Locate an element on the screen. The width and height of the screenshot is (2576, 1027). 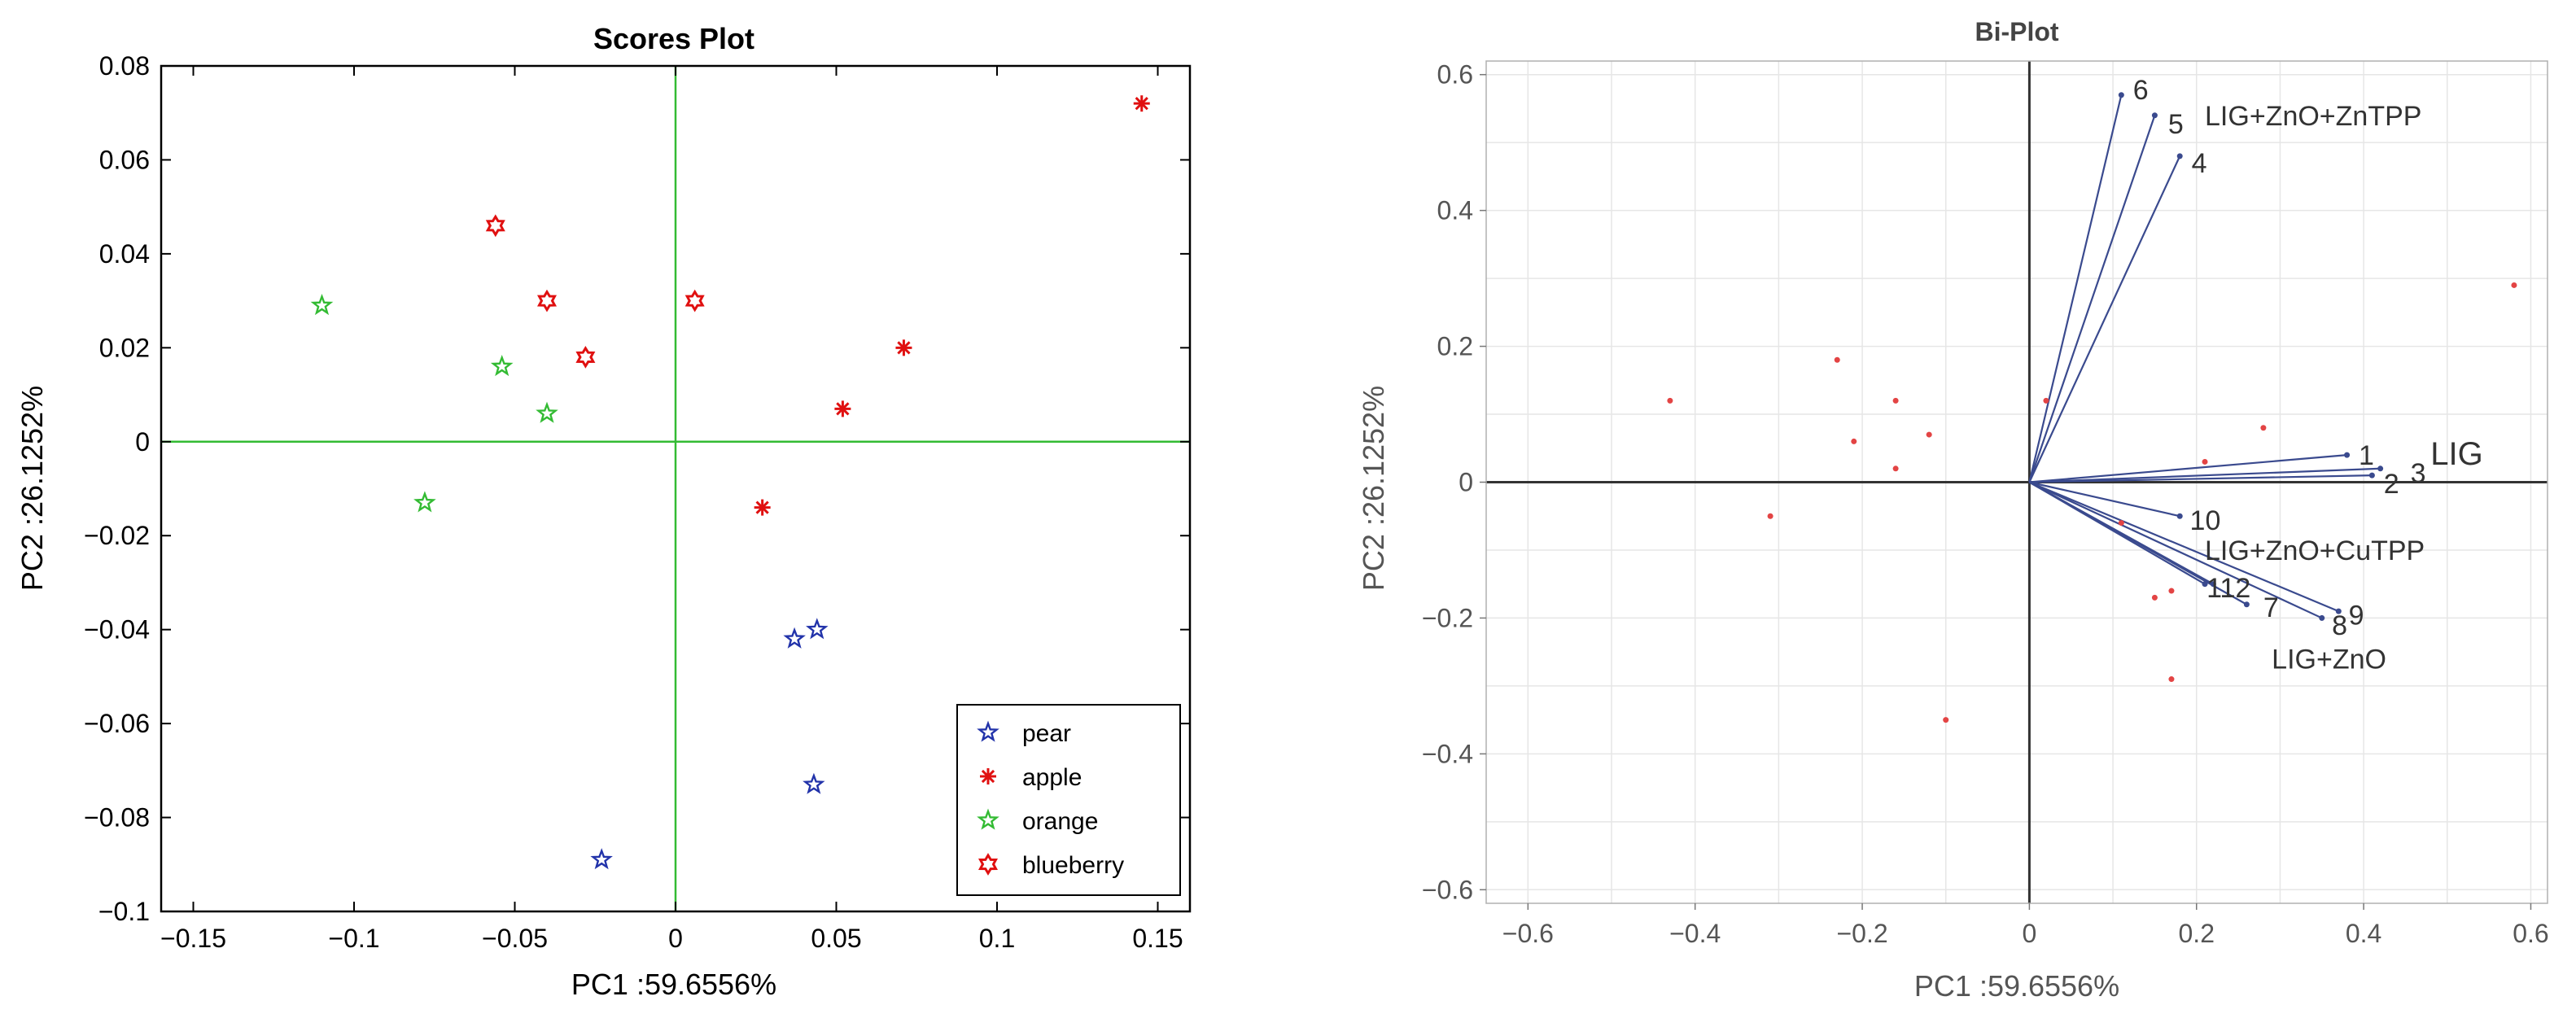
vector-label: 1 is located at coordinates (2366, 455).